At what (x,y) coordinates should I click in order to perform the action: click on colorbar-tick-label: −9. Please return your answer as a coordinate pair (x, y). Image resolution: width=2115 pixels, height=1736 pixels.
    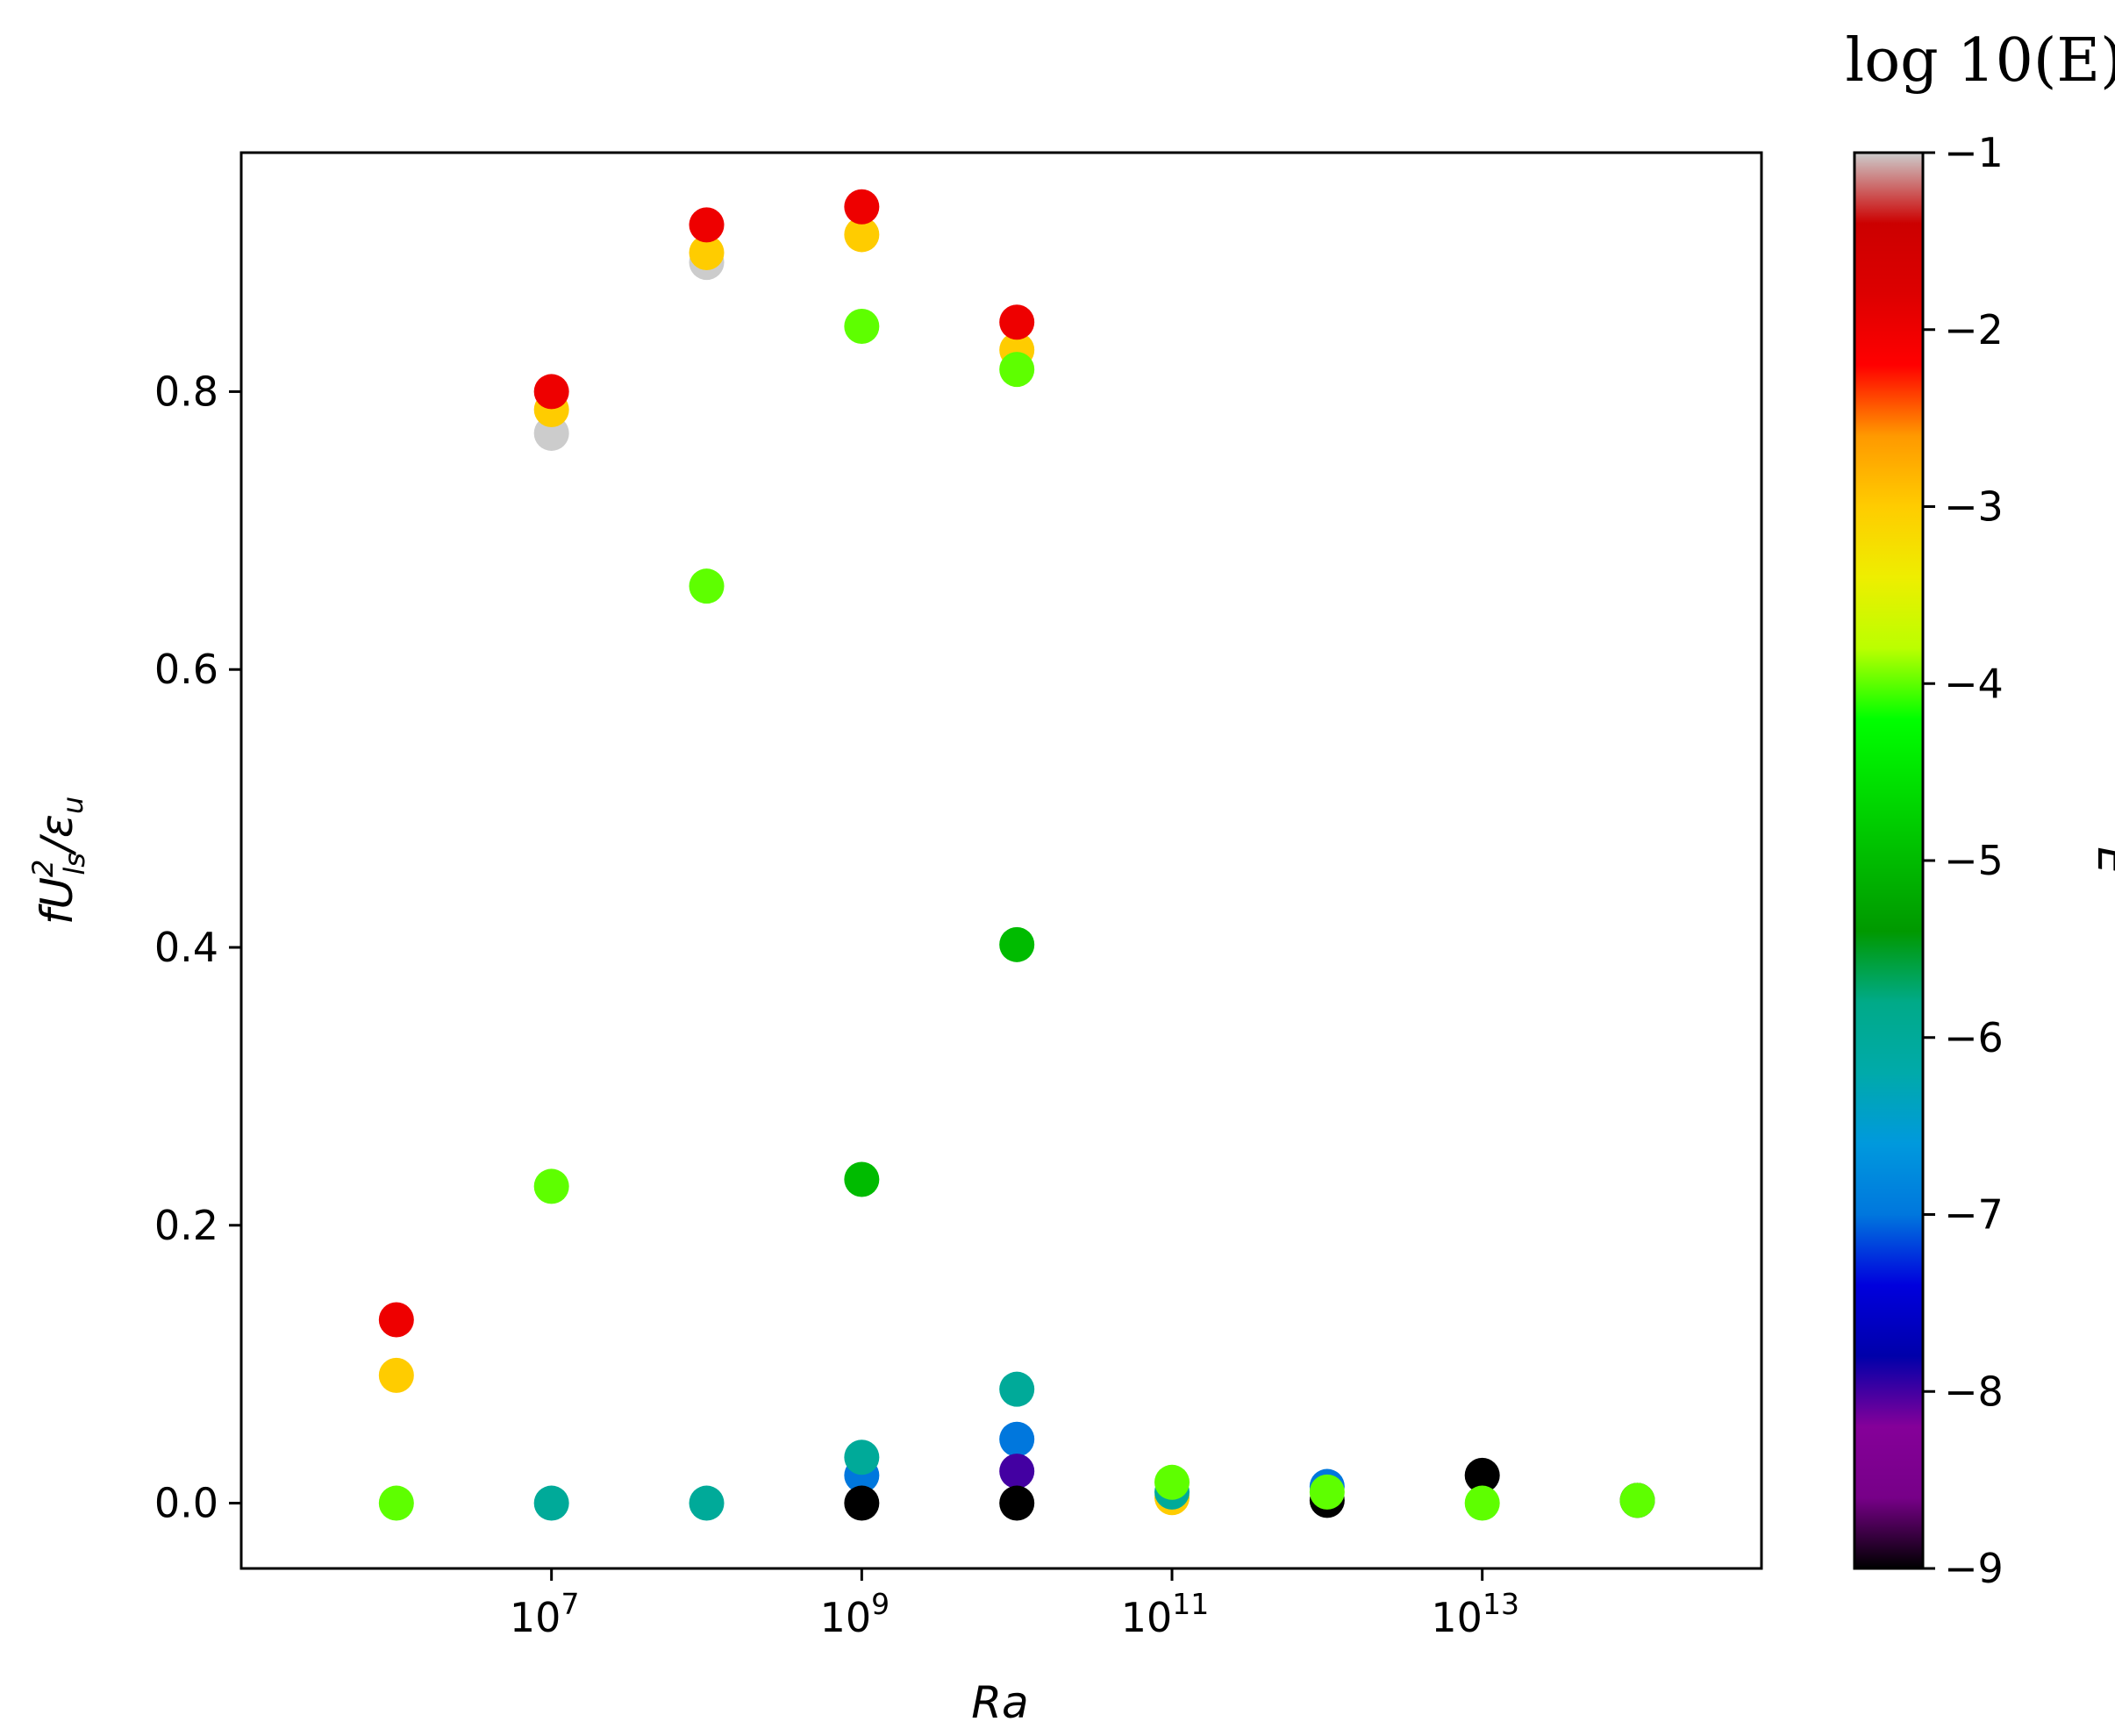
    Looking at the image, I should click on (1974, 1568).